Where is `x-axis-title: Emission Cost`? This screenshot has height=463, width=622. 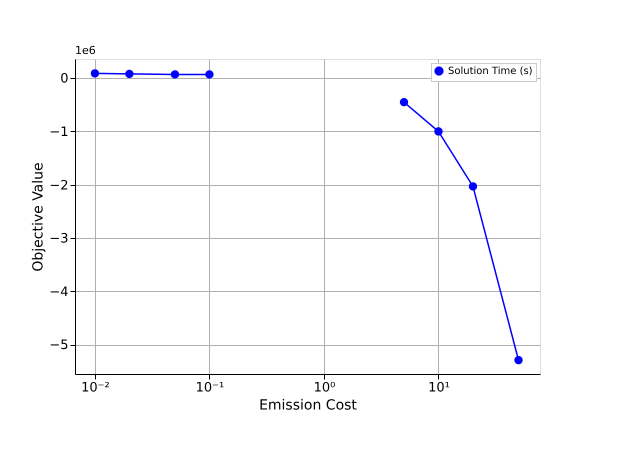
x-axis-title: Emission Cost is located at coordinates (308, 406).